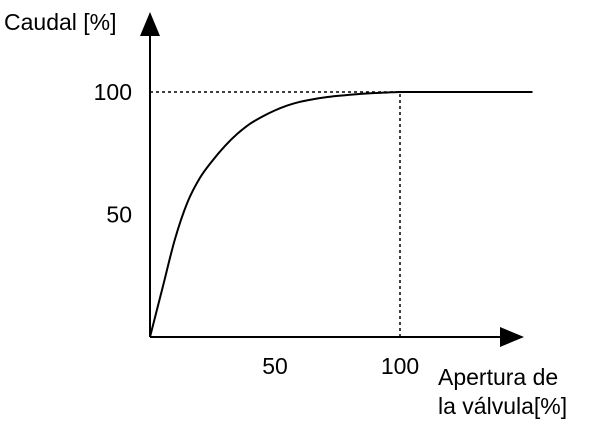 This screenshot has width=592, height=431. Describe the element at coordinates (150, 24) in the screenshot. I see `y-axis-arrow` at that location.